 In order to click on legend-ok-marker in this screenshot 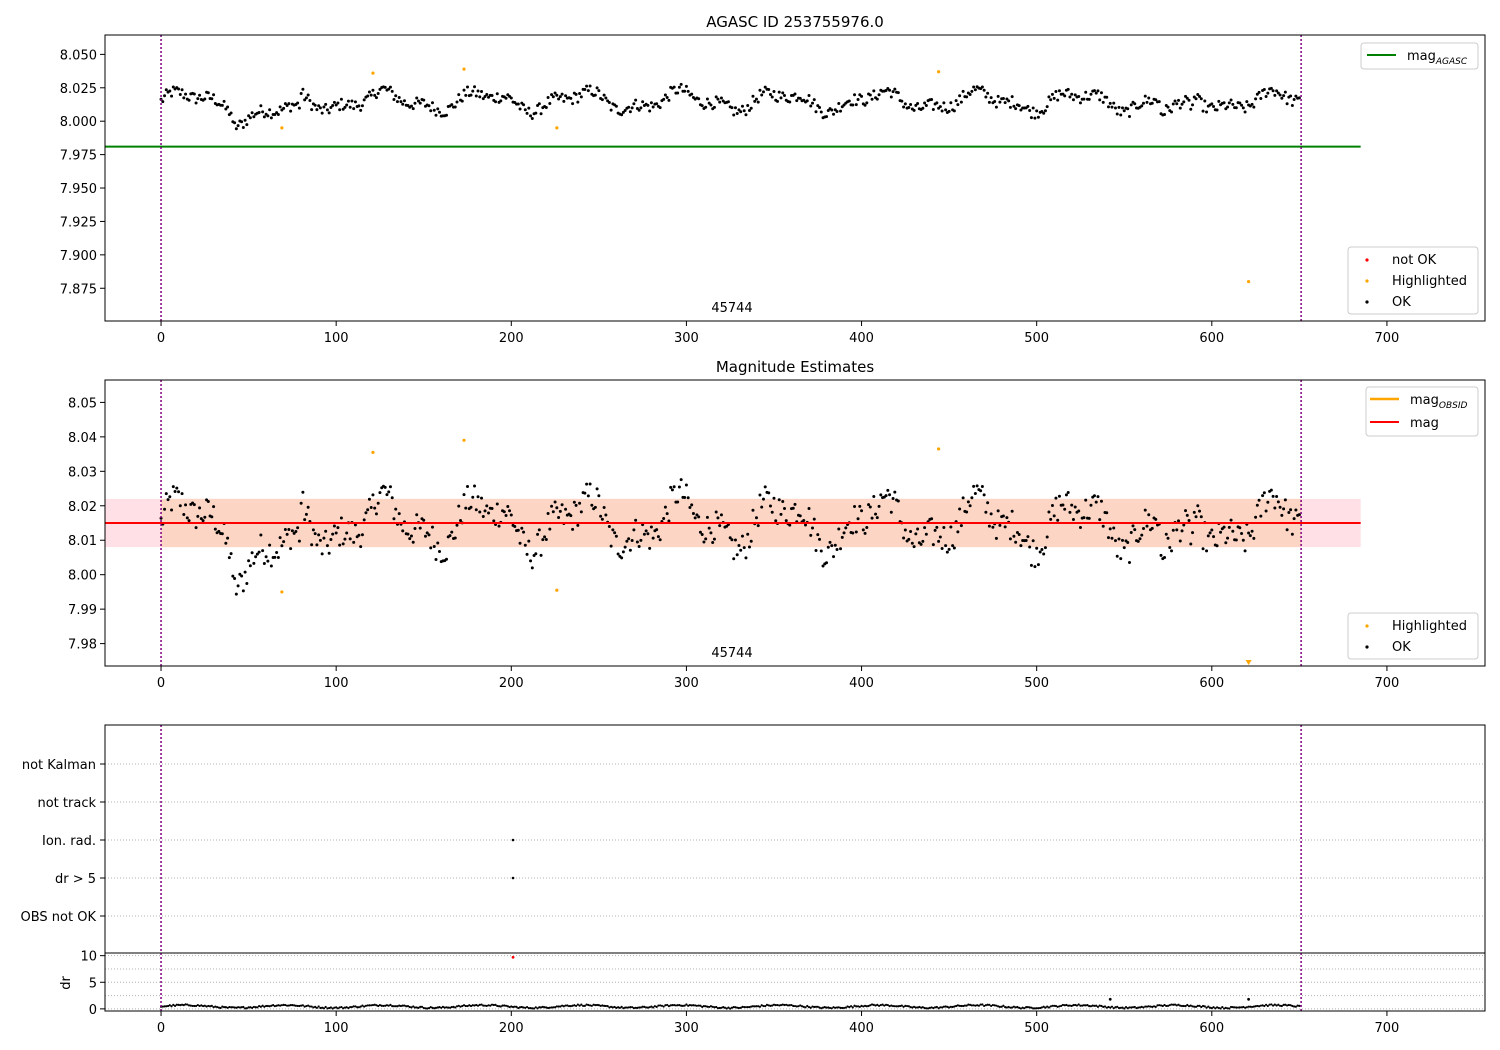, I will do `click(1367, 302)`.